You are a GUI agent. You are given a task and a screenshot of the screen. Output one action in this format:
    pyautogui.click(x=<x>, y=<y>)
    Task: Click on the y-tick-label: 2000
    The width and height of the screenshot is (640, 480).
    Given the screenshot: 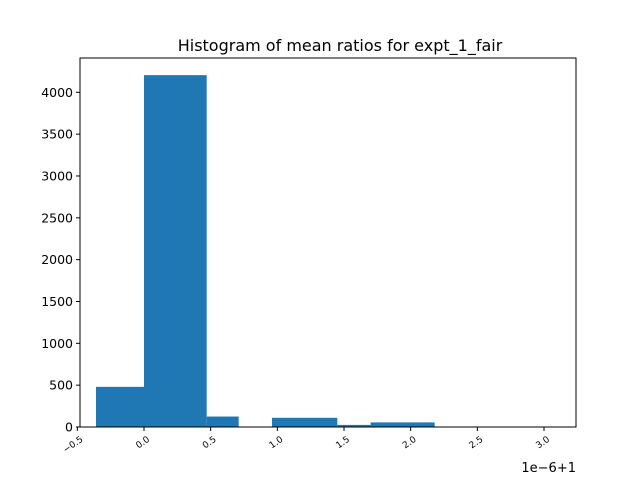 What is the action you would take?
    pyautogui.click(x=57, y=259)
    